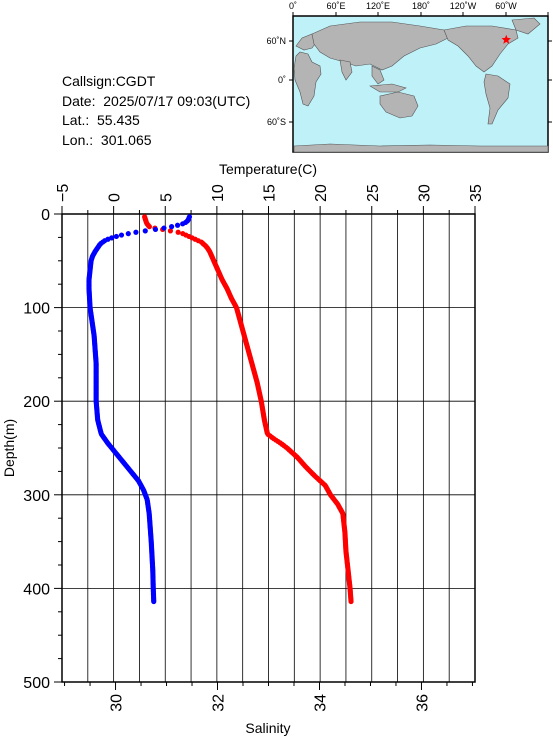 This screenshot has height=736, width=553. What do you see at coordinates (9, 448) in the screenshot?
I see `depth-axis-title: Depth(m)` at bounding box center [9, 448].